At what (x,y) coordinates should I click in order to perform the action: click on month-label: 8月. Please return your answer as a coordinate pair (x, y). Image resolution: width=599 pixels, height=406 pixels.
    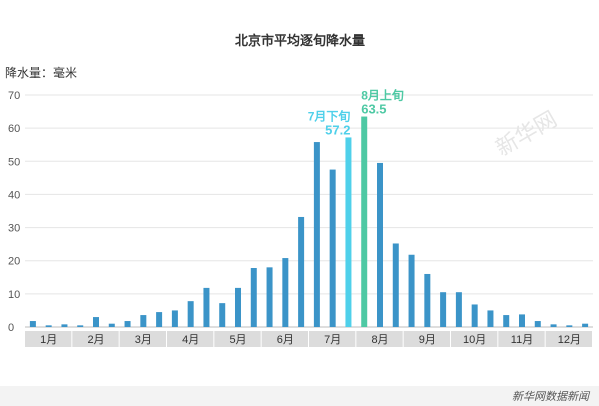
    Looking at the image, I should click on (379, 340).